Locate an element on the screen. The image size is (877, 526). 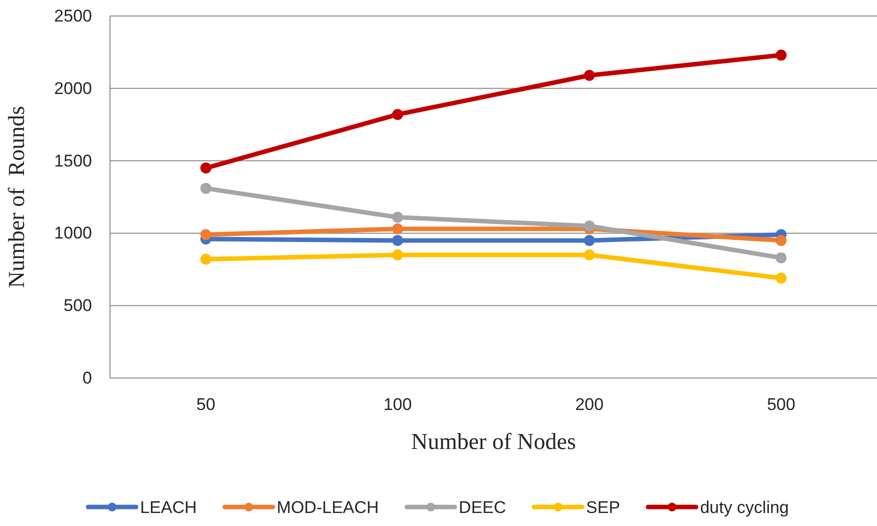
legend-label: LEACH is located at coordinates (168, 507).